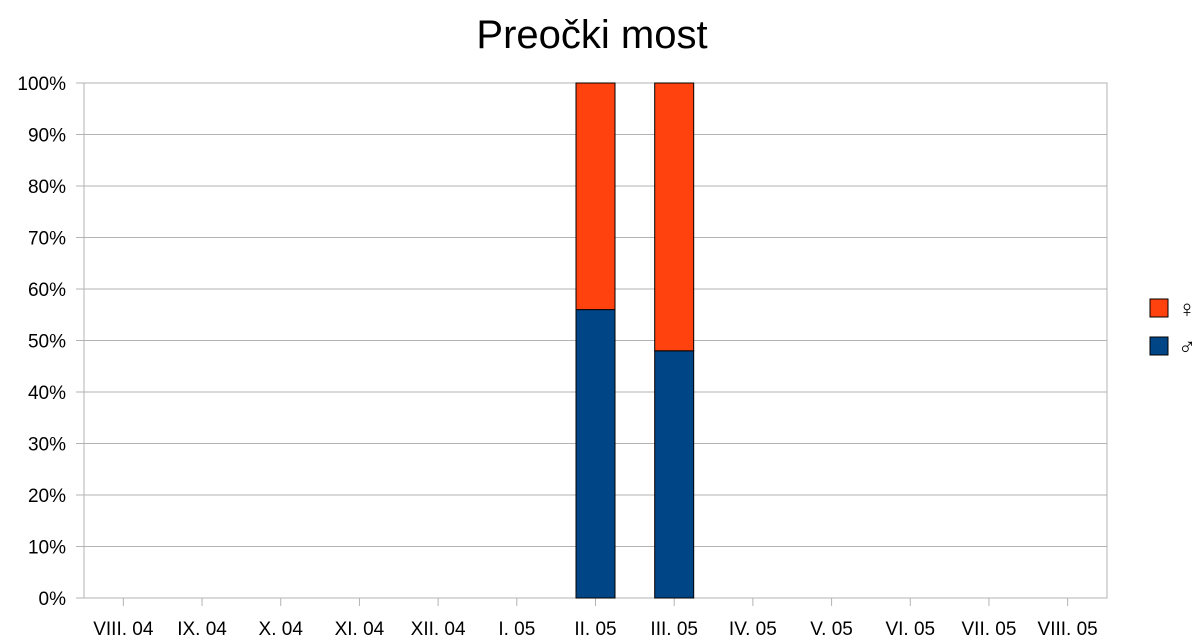 This screenshot has height=639, width=1200. What do you see at coordinates (1068, 629) in the screenshot?
I see `x-tick-label: VIII. 05` at bounding box center [1068, 629].